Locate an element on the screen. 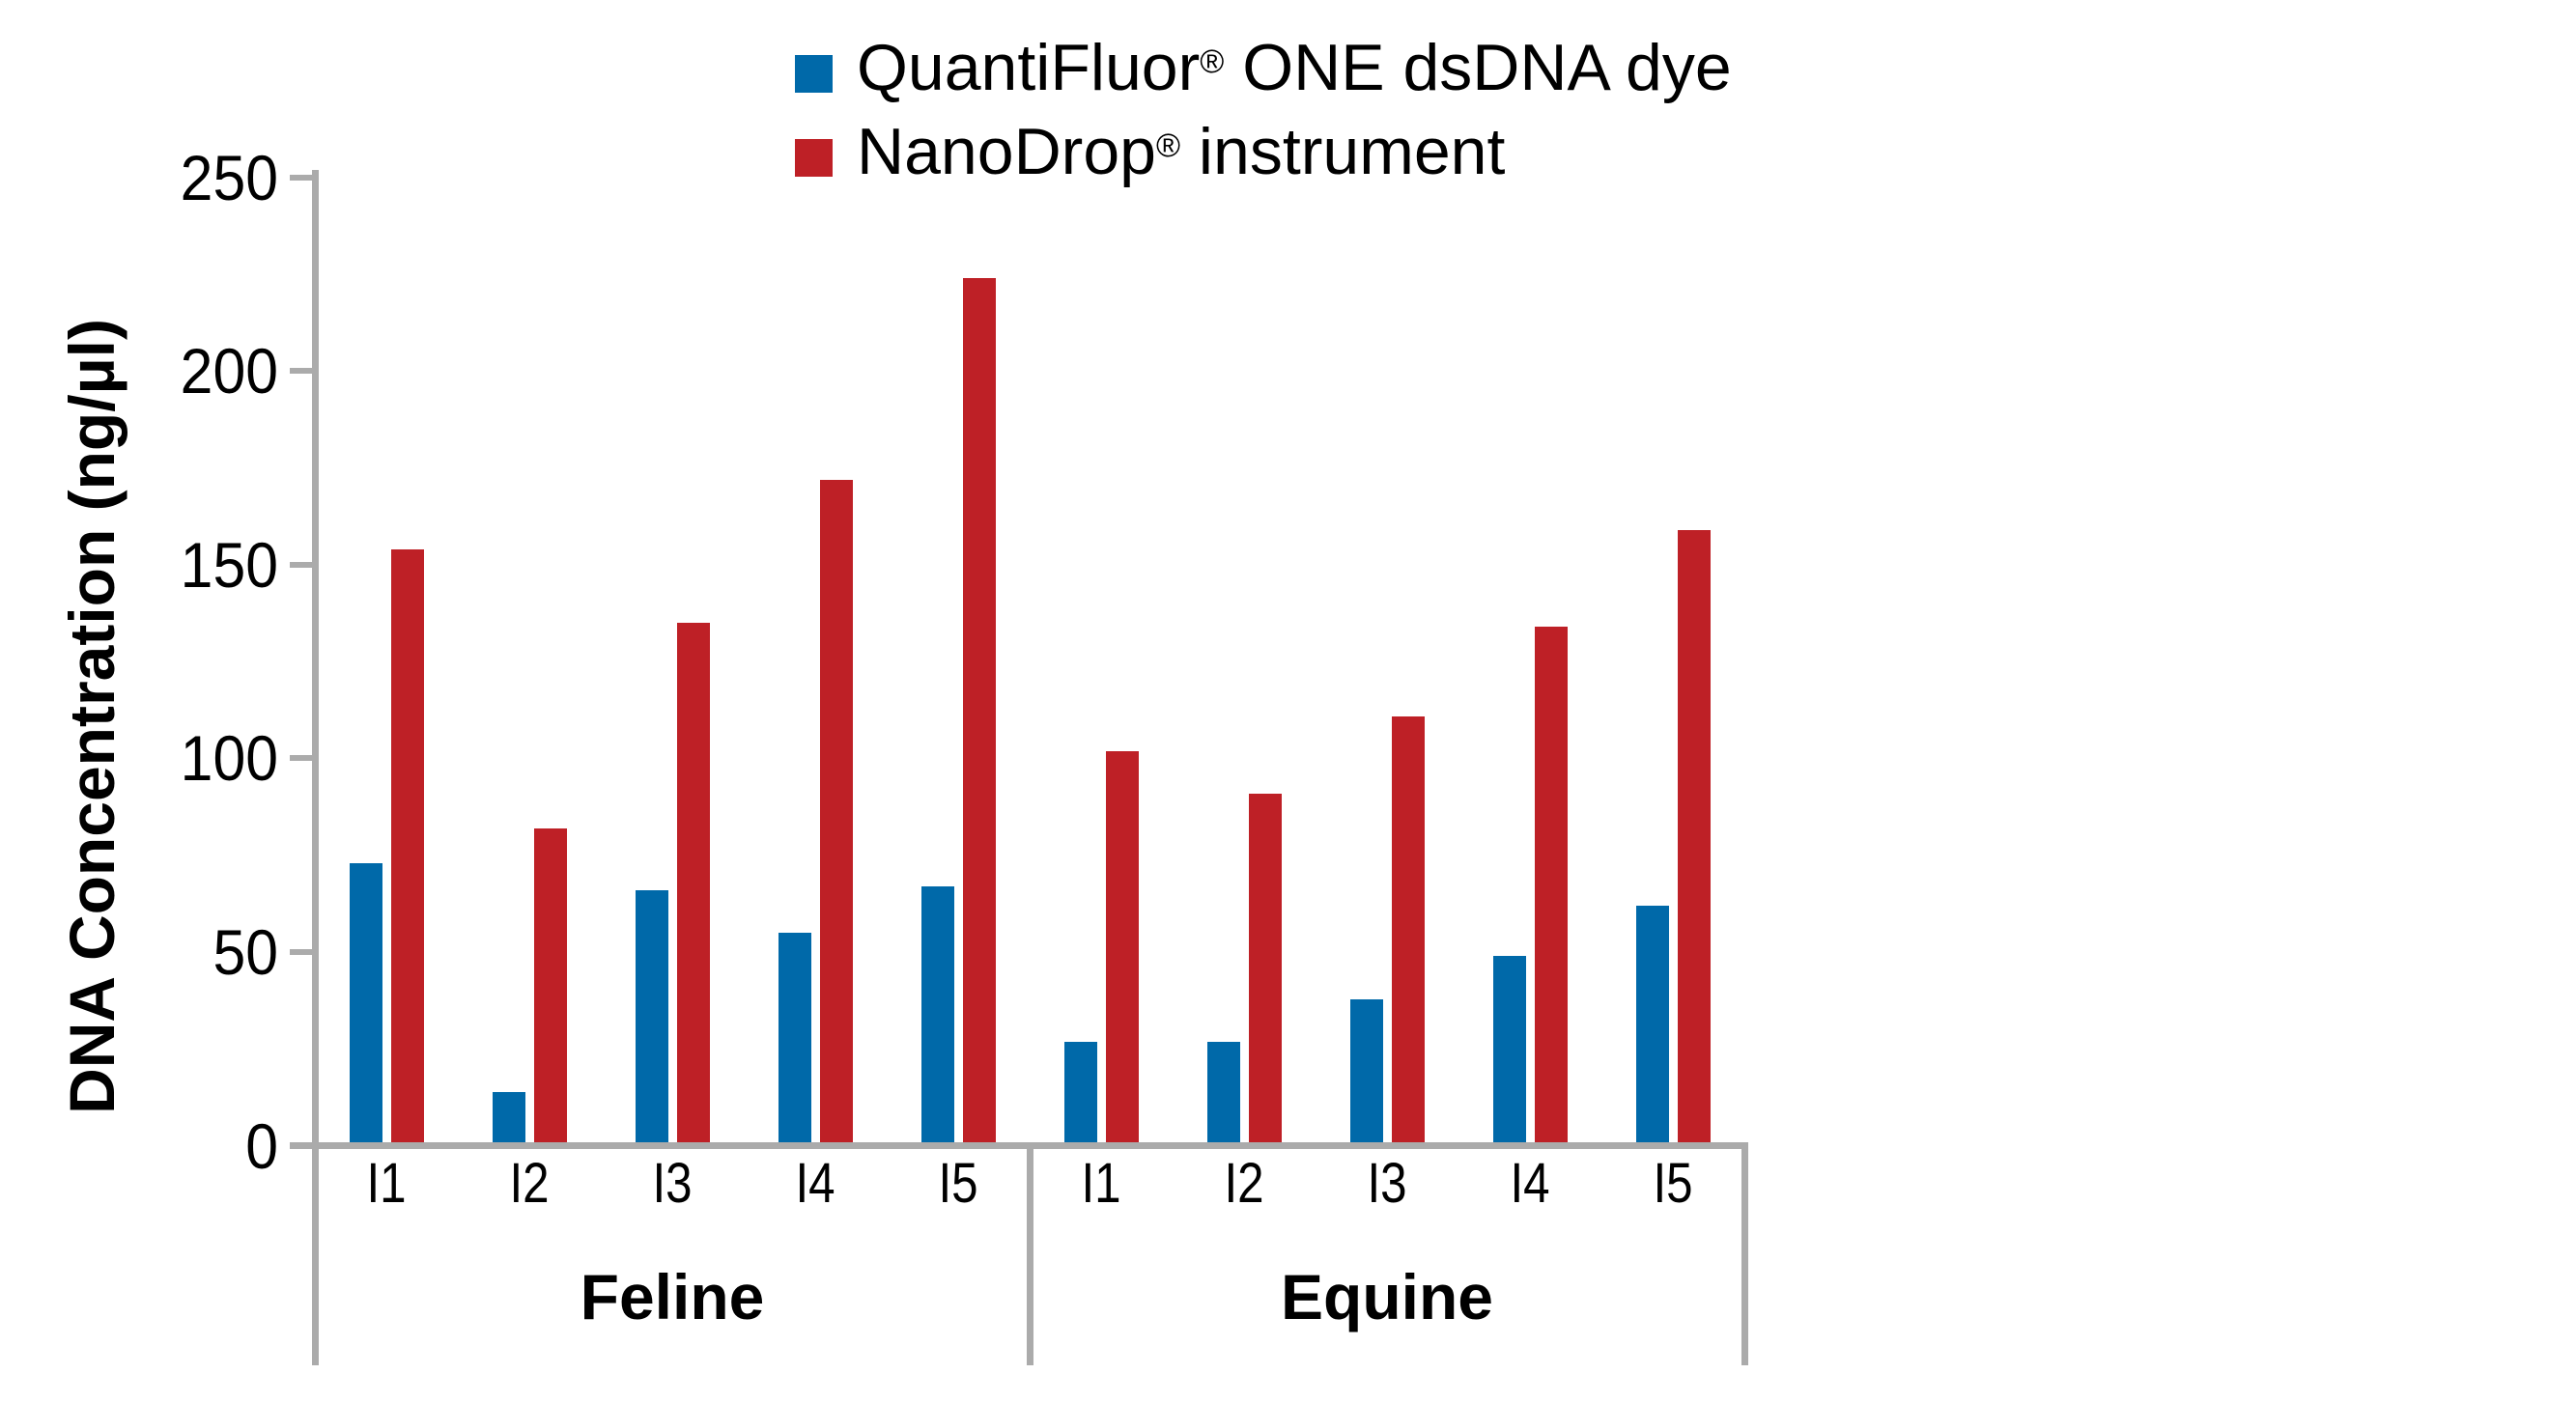 The height and width of the screenshot is (1402, 2576). bar-nanodrop-equine-i2 is located at coordinates (1265, 967).